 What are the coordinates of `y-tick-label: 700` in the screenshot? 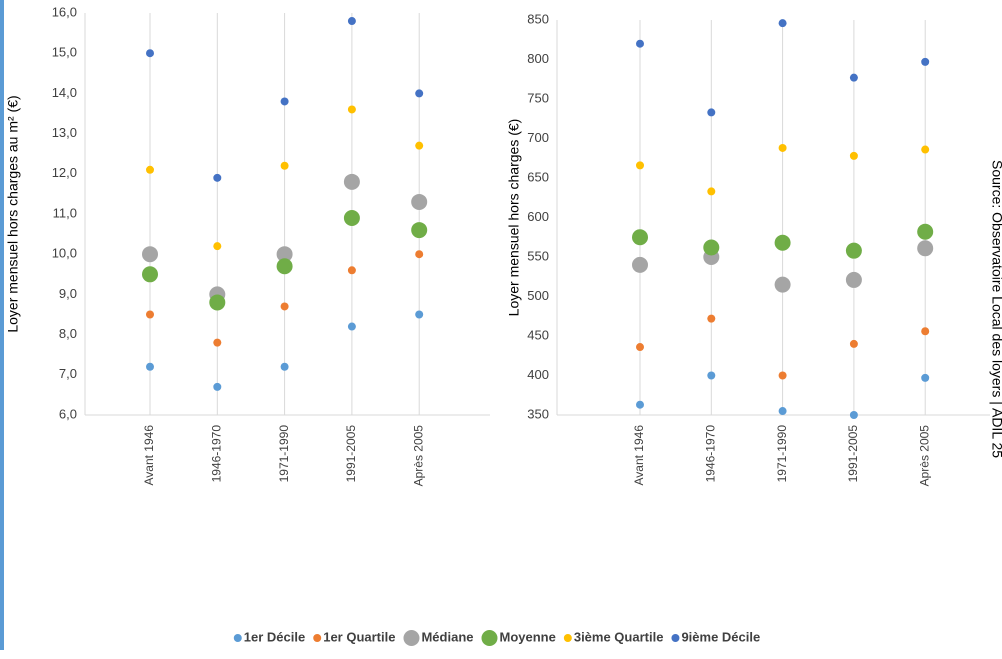 It's located at (538, 137).